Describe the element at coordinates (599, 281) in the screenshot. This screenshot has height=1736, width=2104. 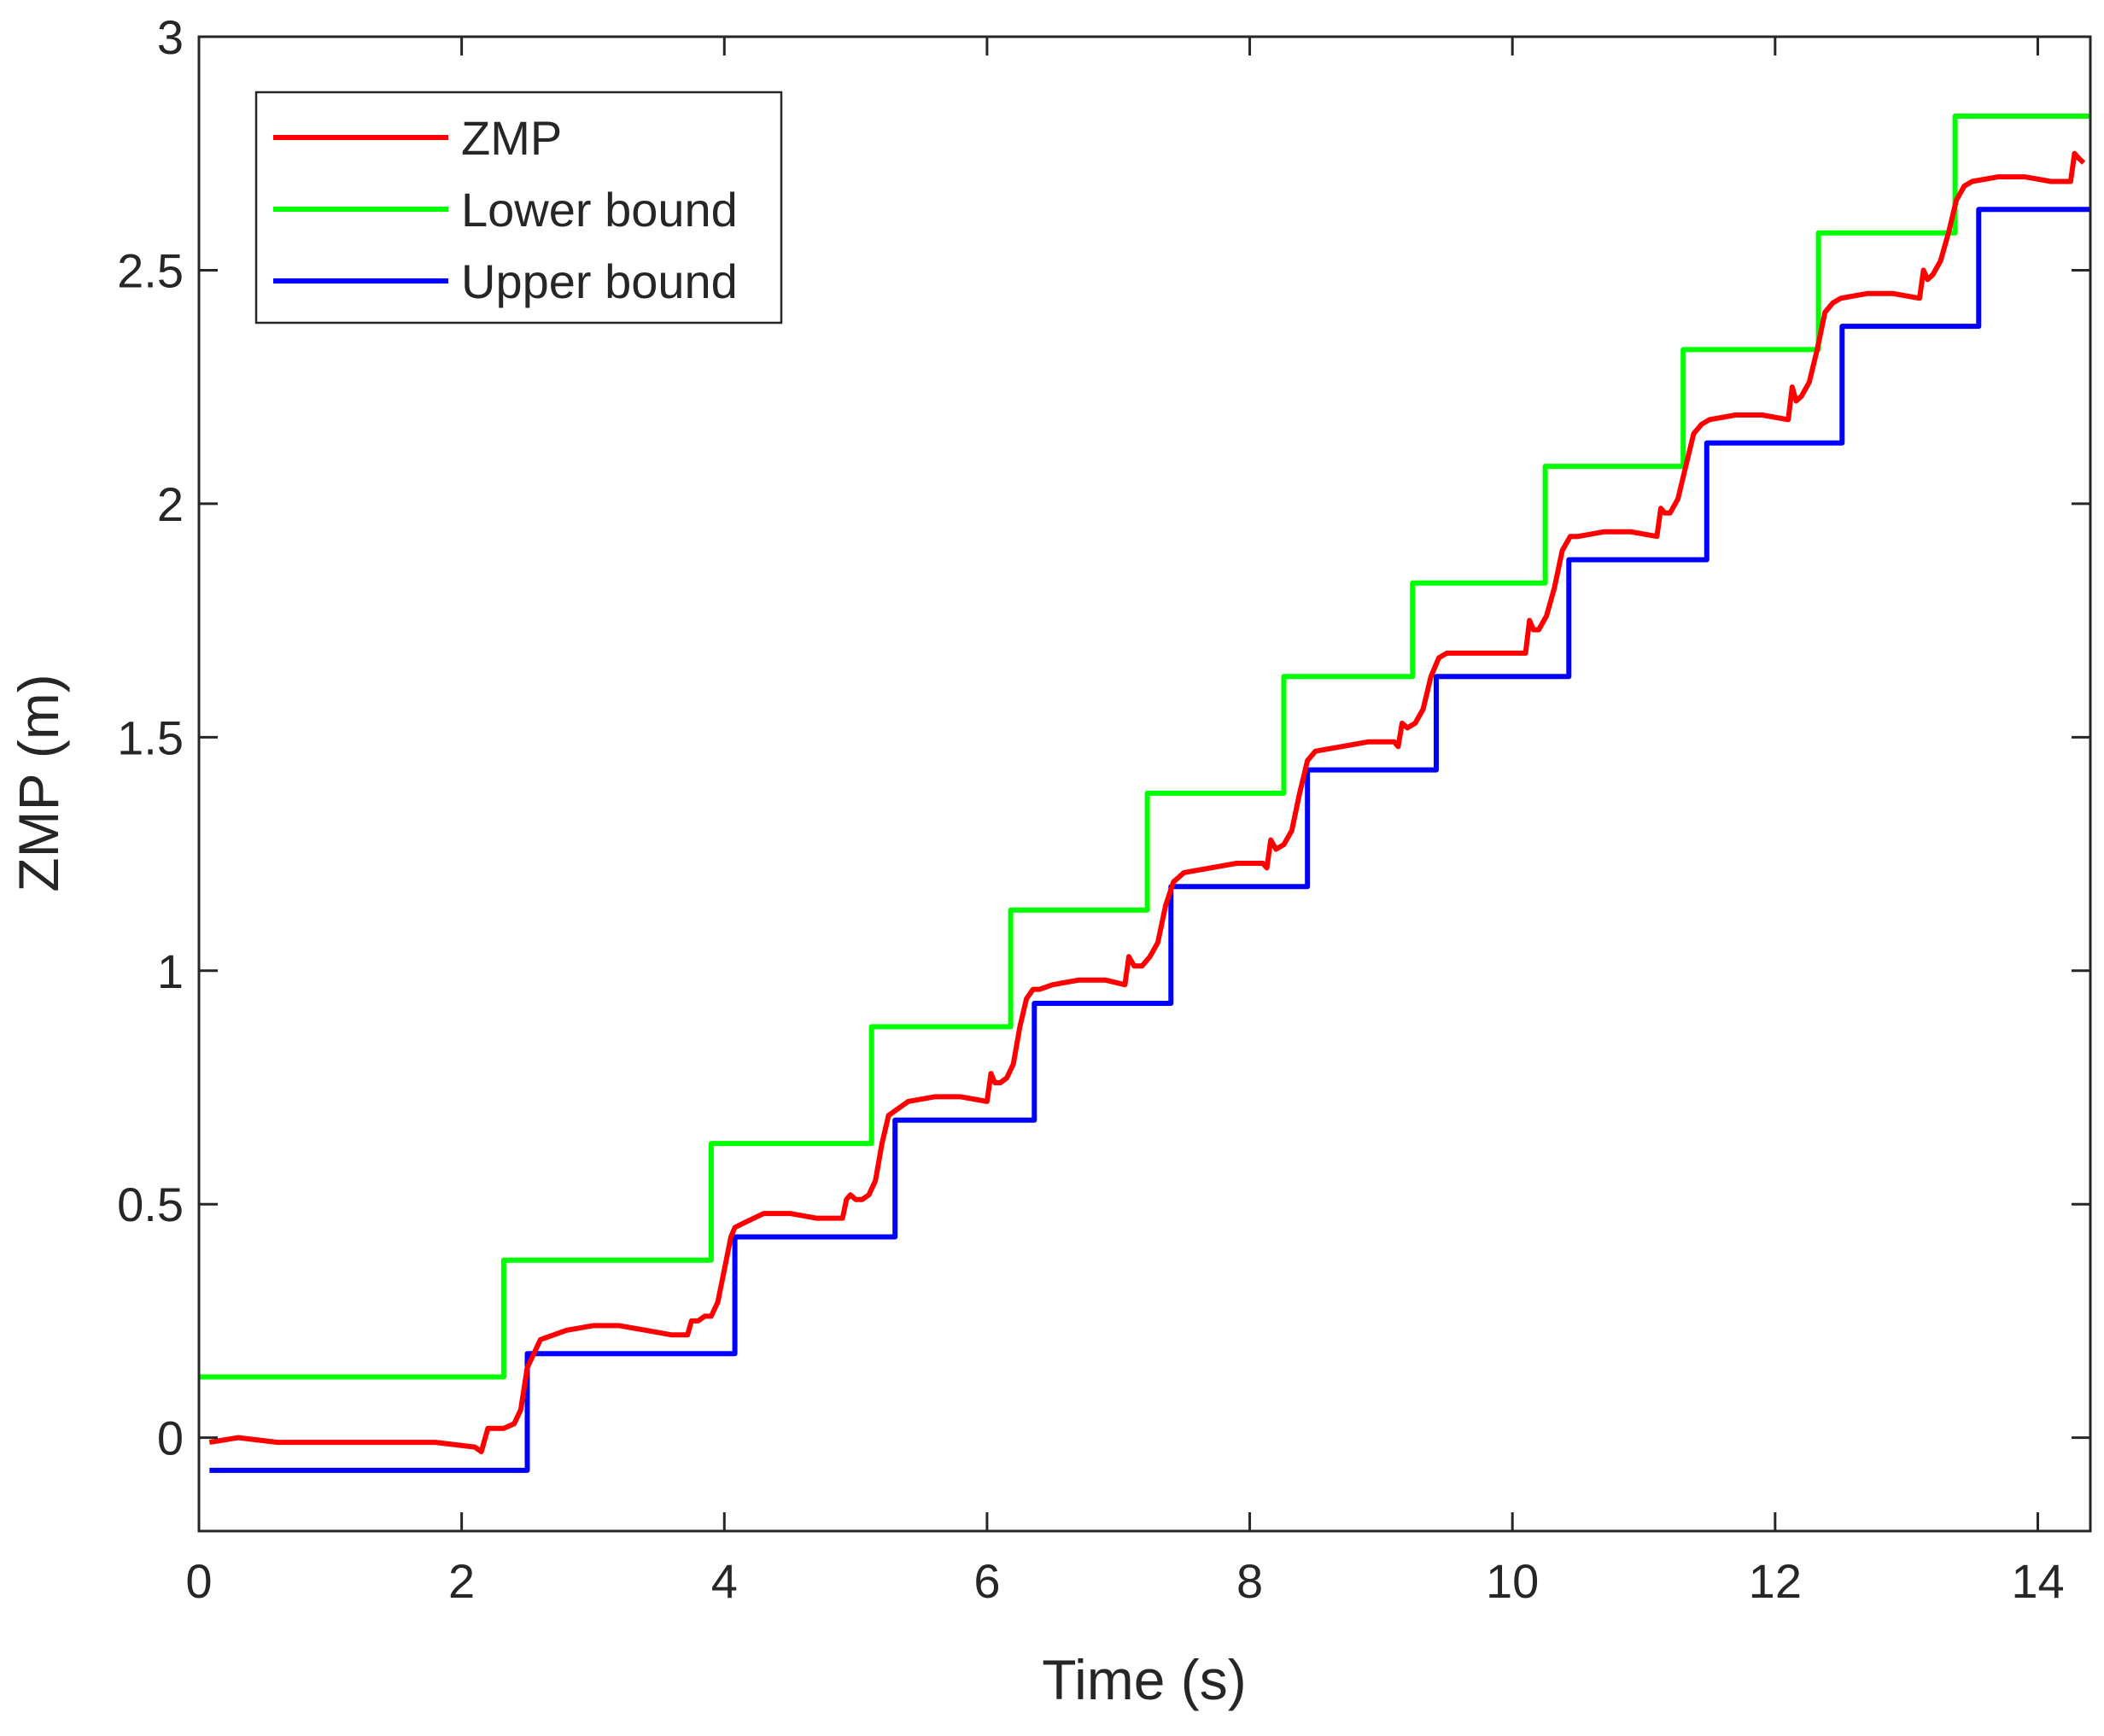
I see `legend-label-upper-bound: Upper bound` at that location.